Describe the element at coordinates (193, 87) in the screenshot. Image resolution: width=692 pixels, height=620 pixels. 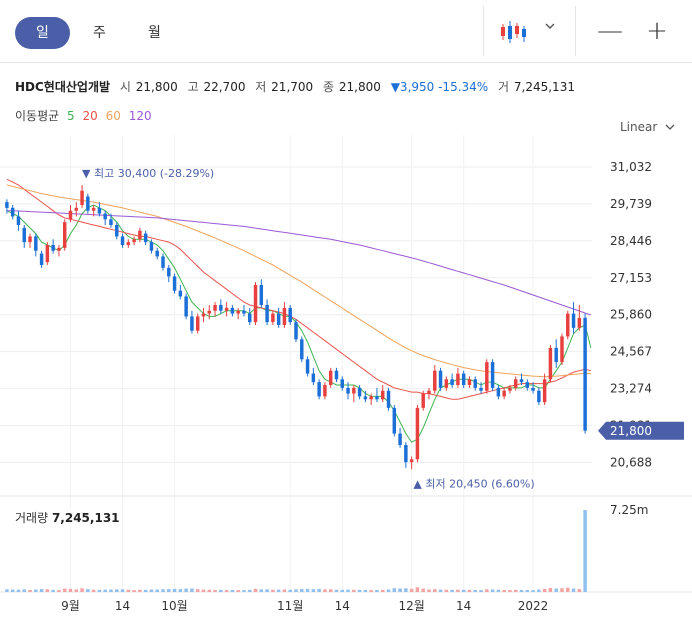
I see `high-label: 고` at that location.